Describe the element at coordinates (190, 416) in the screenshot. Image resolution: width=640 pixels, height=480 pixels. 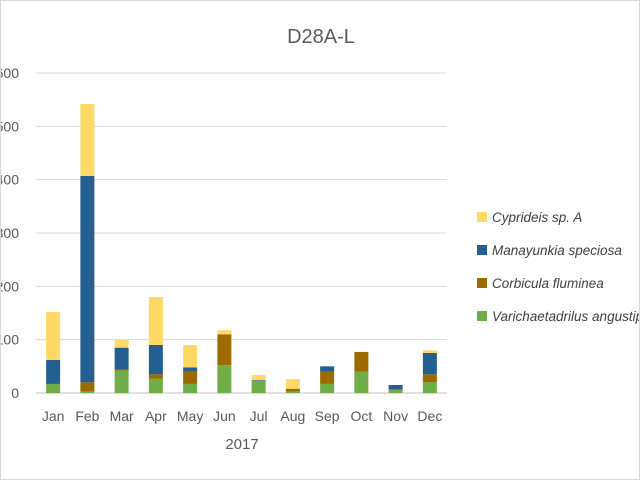
I see `x-tick-label: May` at that location.